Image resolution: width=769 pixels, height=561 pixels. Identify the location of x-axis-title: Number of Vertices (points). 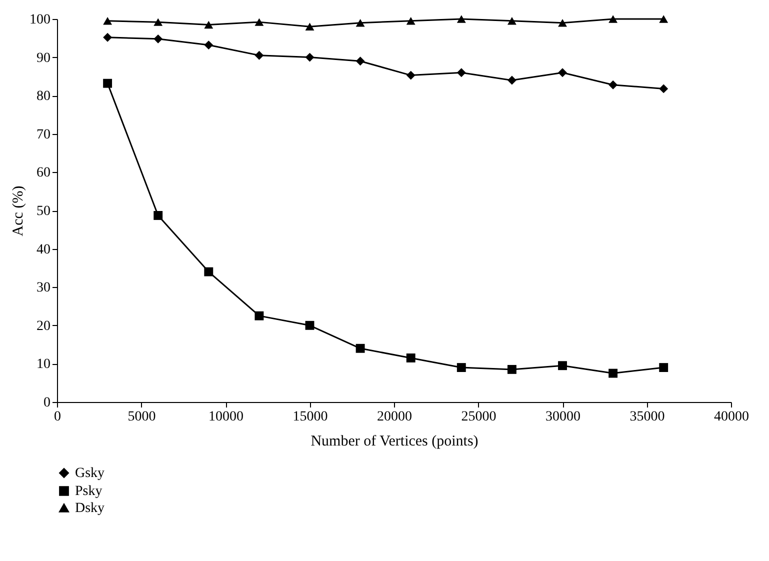
(394, 442).